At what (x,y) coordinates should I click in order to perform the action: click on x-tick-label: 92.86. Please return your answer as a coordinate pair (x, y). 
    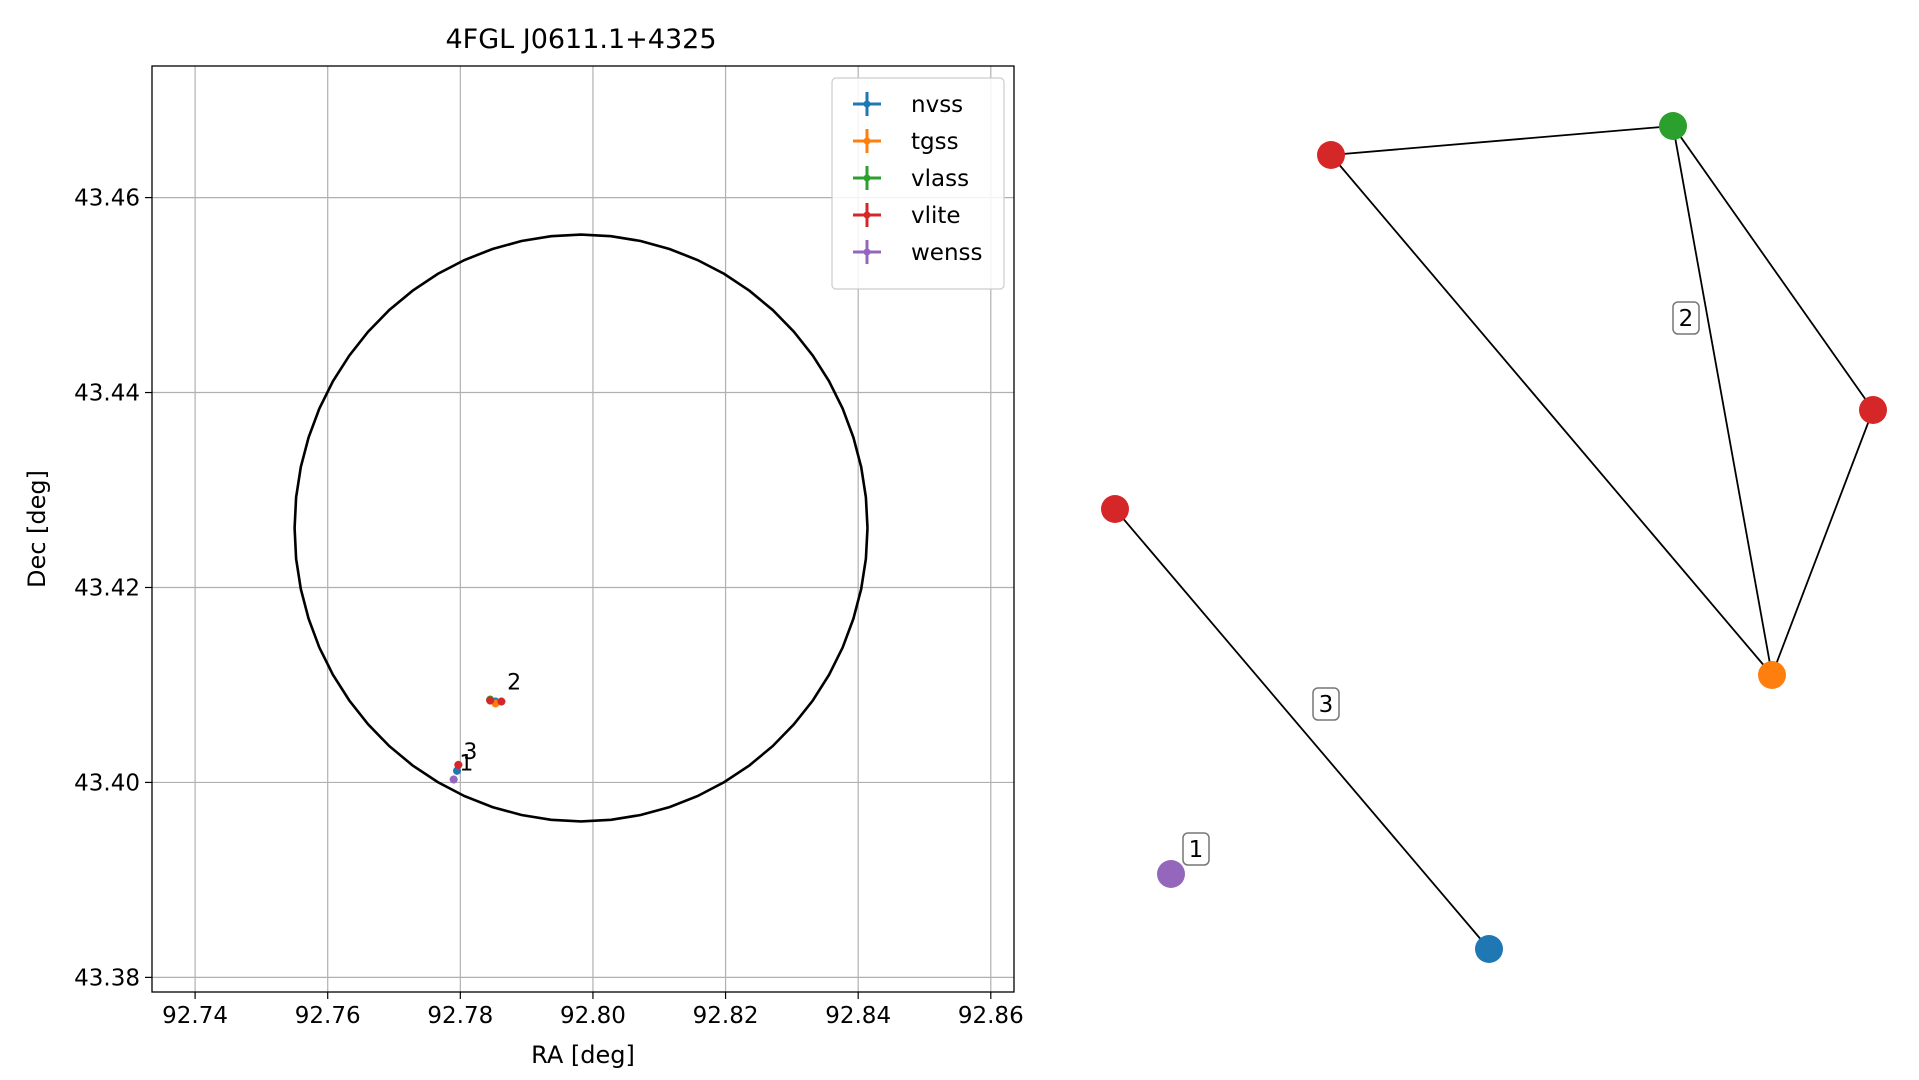
    Looking at the image, I should click on (991, 1016).